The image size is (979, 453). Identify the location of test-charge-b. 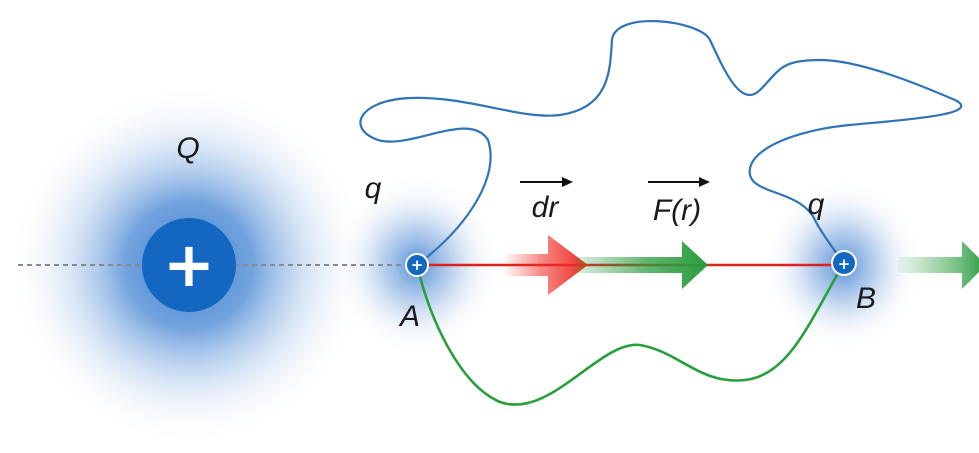
(844, 263).